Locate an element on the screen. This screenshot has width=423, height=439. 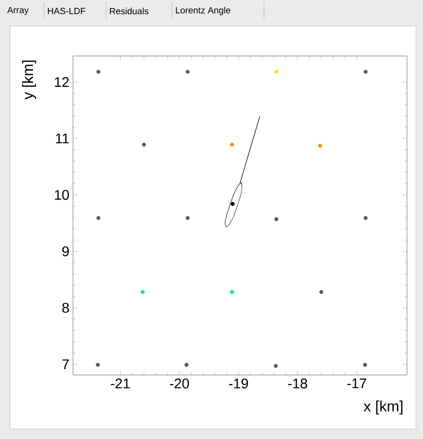
y-tick-label: 9 is located at coordinates (65, 251).